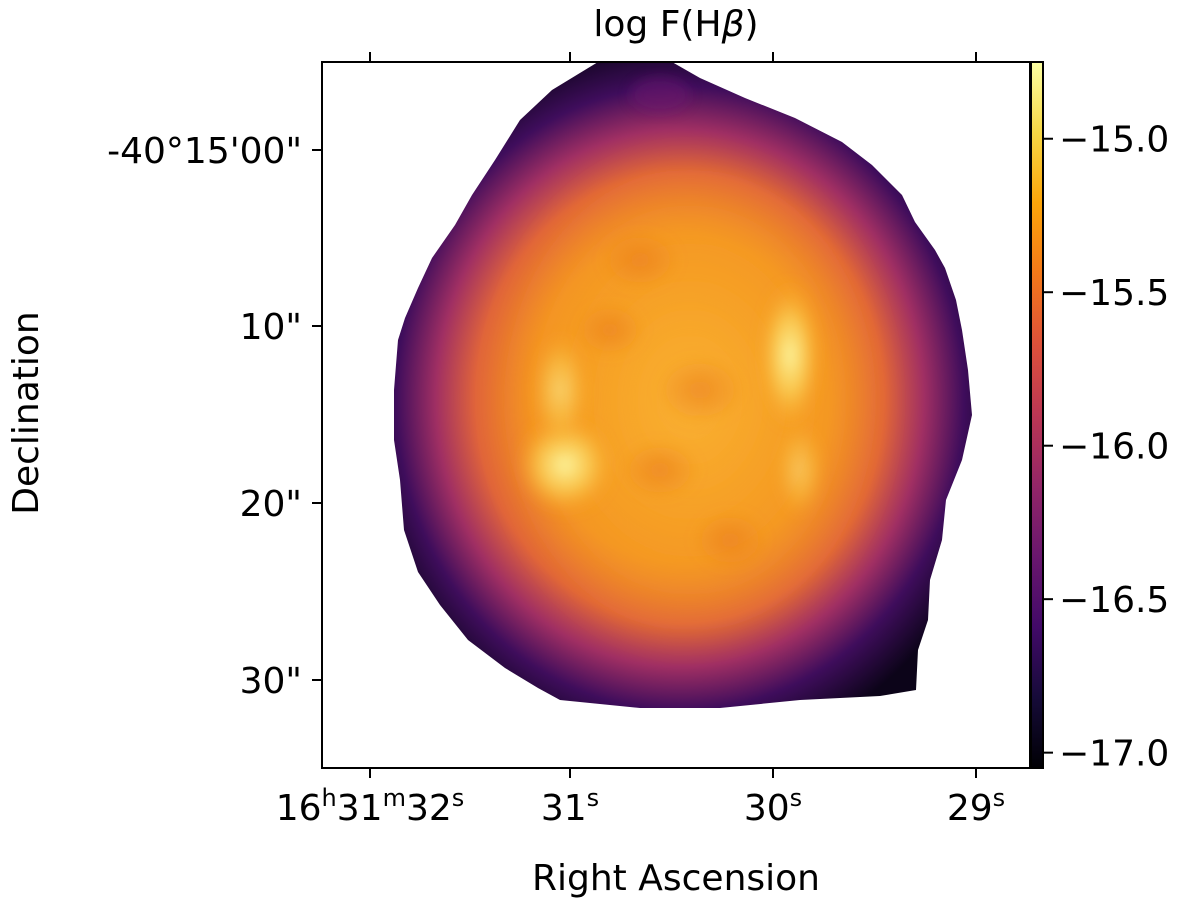 The height and width of the screenshot is (905, 1200). What do you see at coordinates (1114, 293) in the screenshot?
I see `colorbar-tick-label-1: −15.5` at bounding box center [1114, 293].